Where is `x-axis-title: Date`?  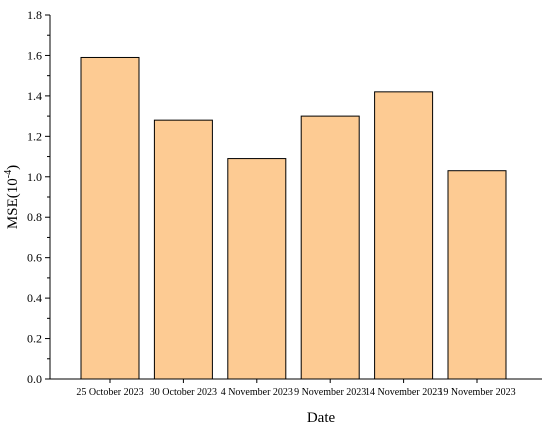
x-axis-title: Date is located at coordinates (321, 418).